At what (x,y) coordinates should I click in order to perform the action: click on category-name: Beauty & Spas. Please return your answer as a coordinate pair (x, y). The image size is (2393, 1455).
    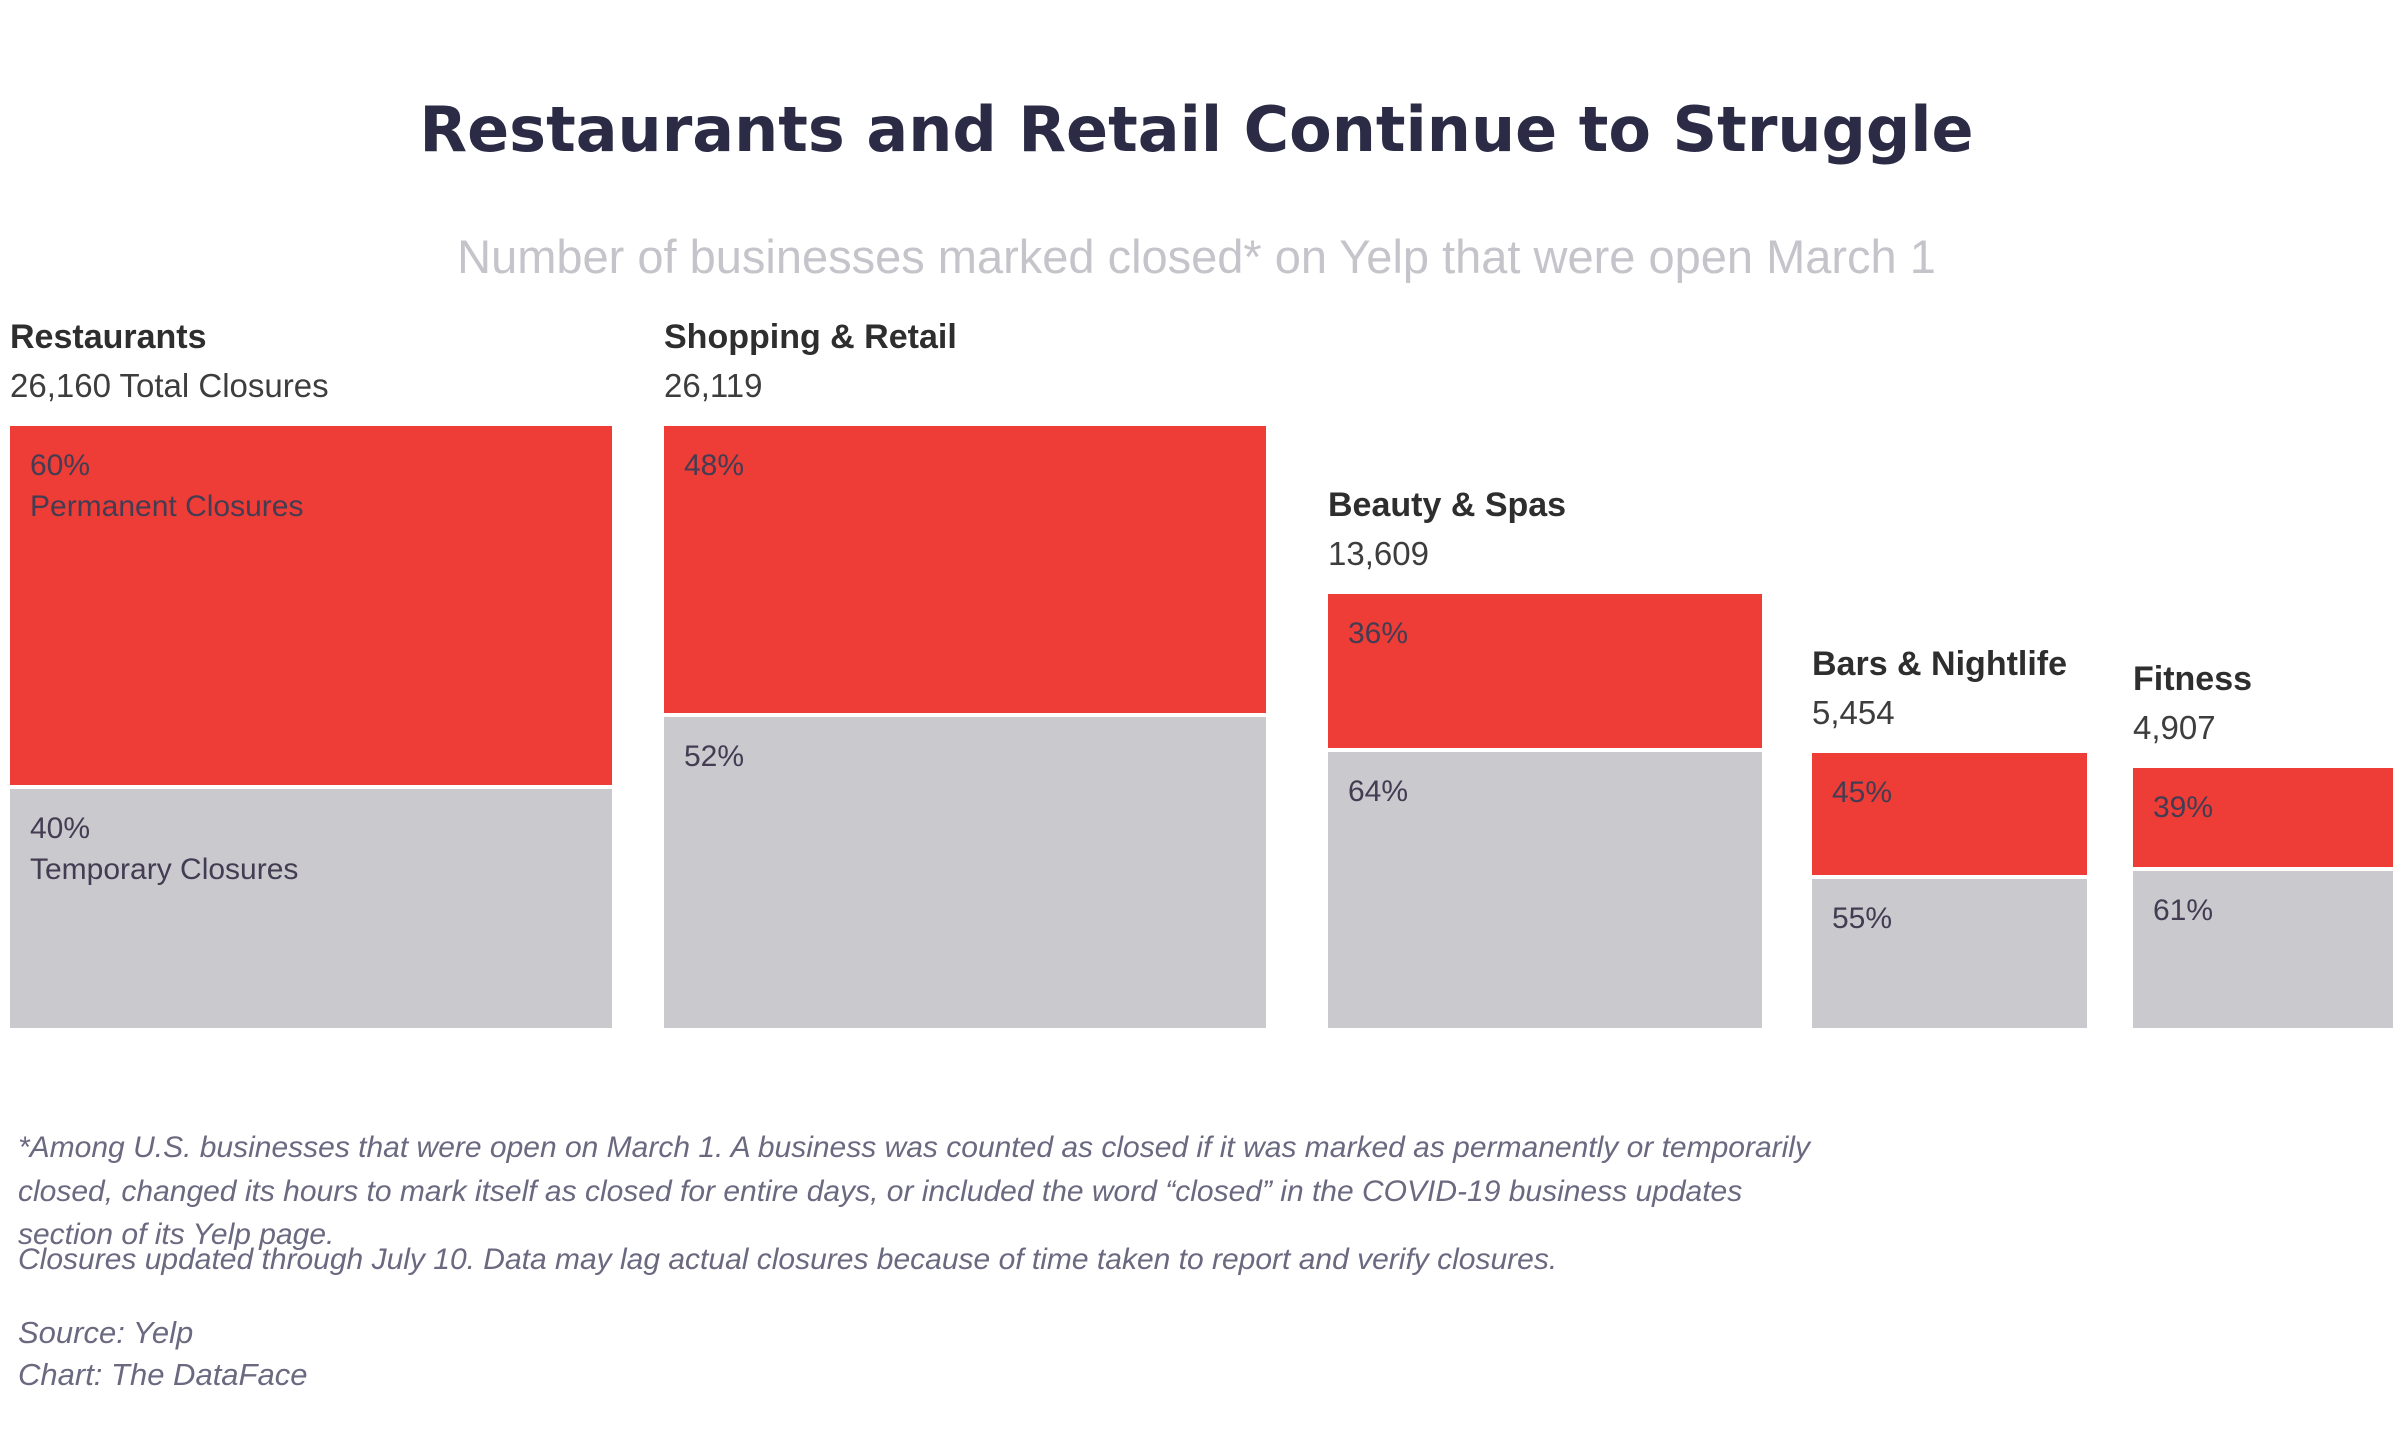
    Looking at the image, I should click on (1447, 504).